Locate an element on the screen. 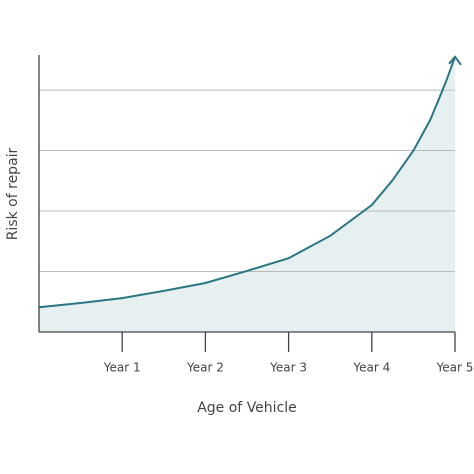  x-axis-label: Age of Vehicle is located at coordinates (247, 408).